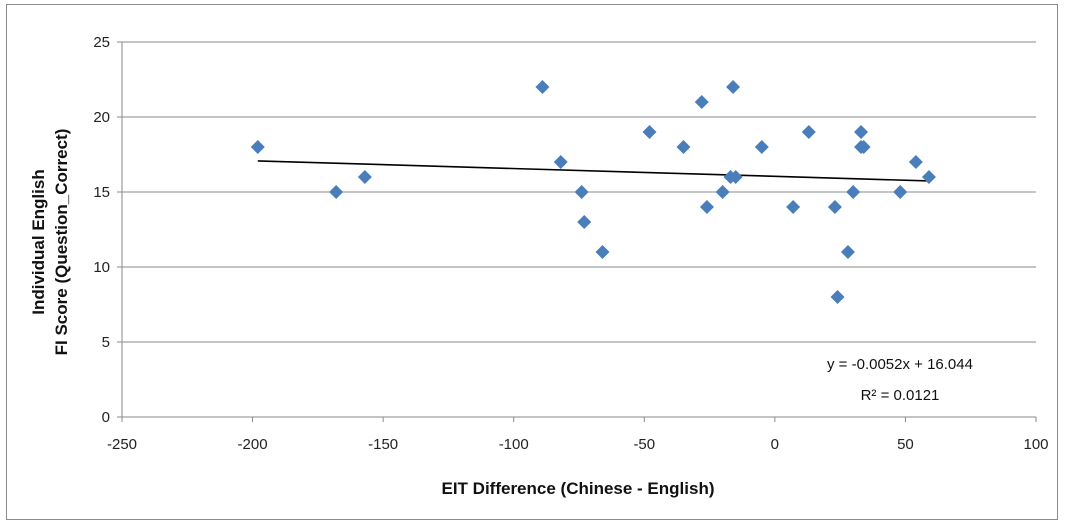 This screenshot has height=526, width=1065. What do you see at coordinates (775, 444) in the screenshot?
I see `x-tick-label: 0` at bounding box center [775, 444].